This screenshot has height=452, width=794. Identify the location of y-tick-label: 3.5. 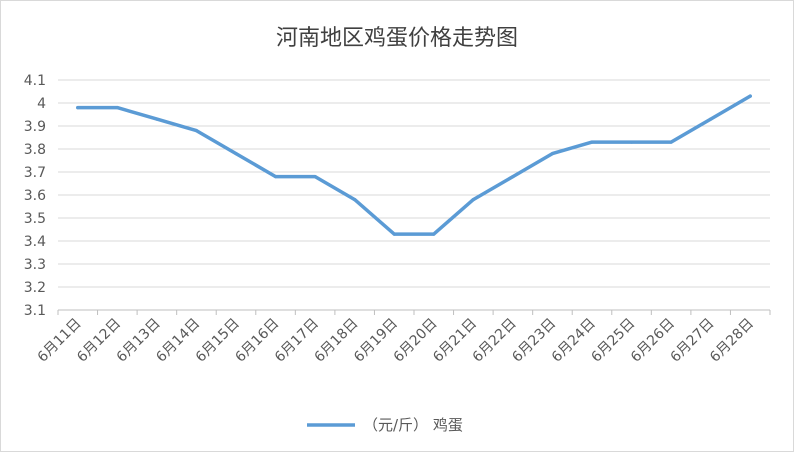
(35, 219).